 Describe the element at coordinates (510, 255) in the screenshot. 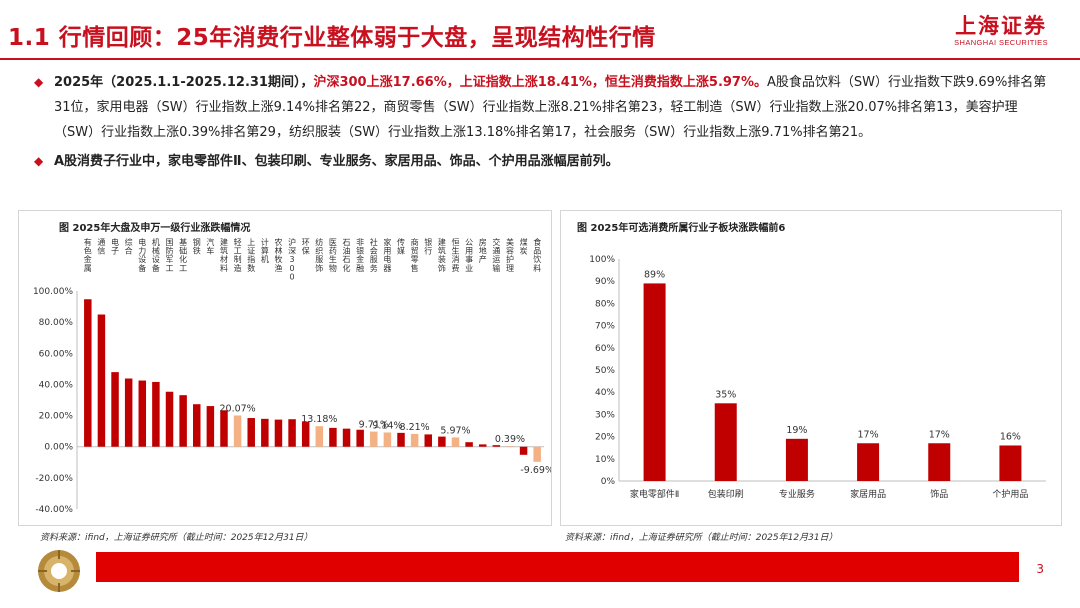

I see `category-label-32: 美容护理` at that location.